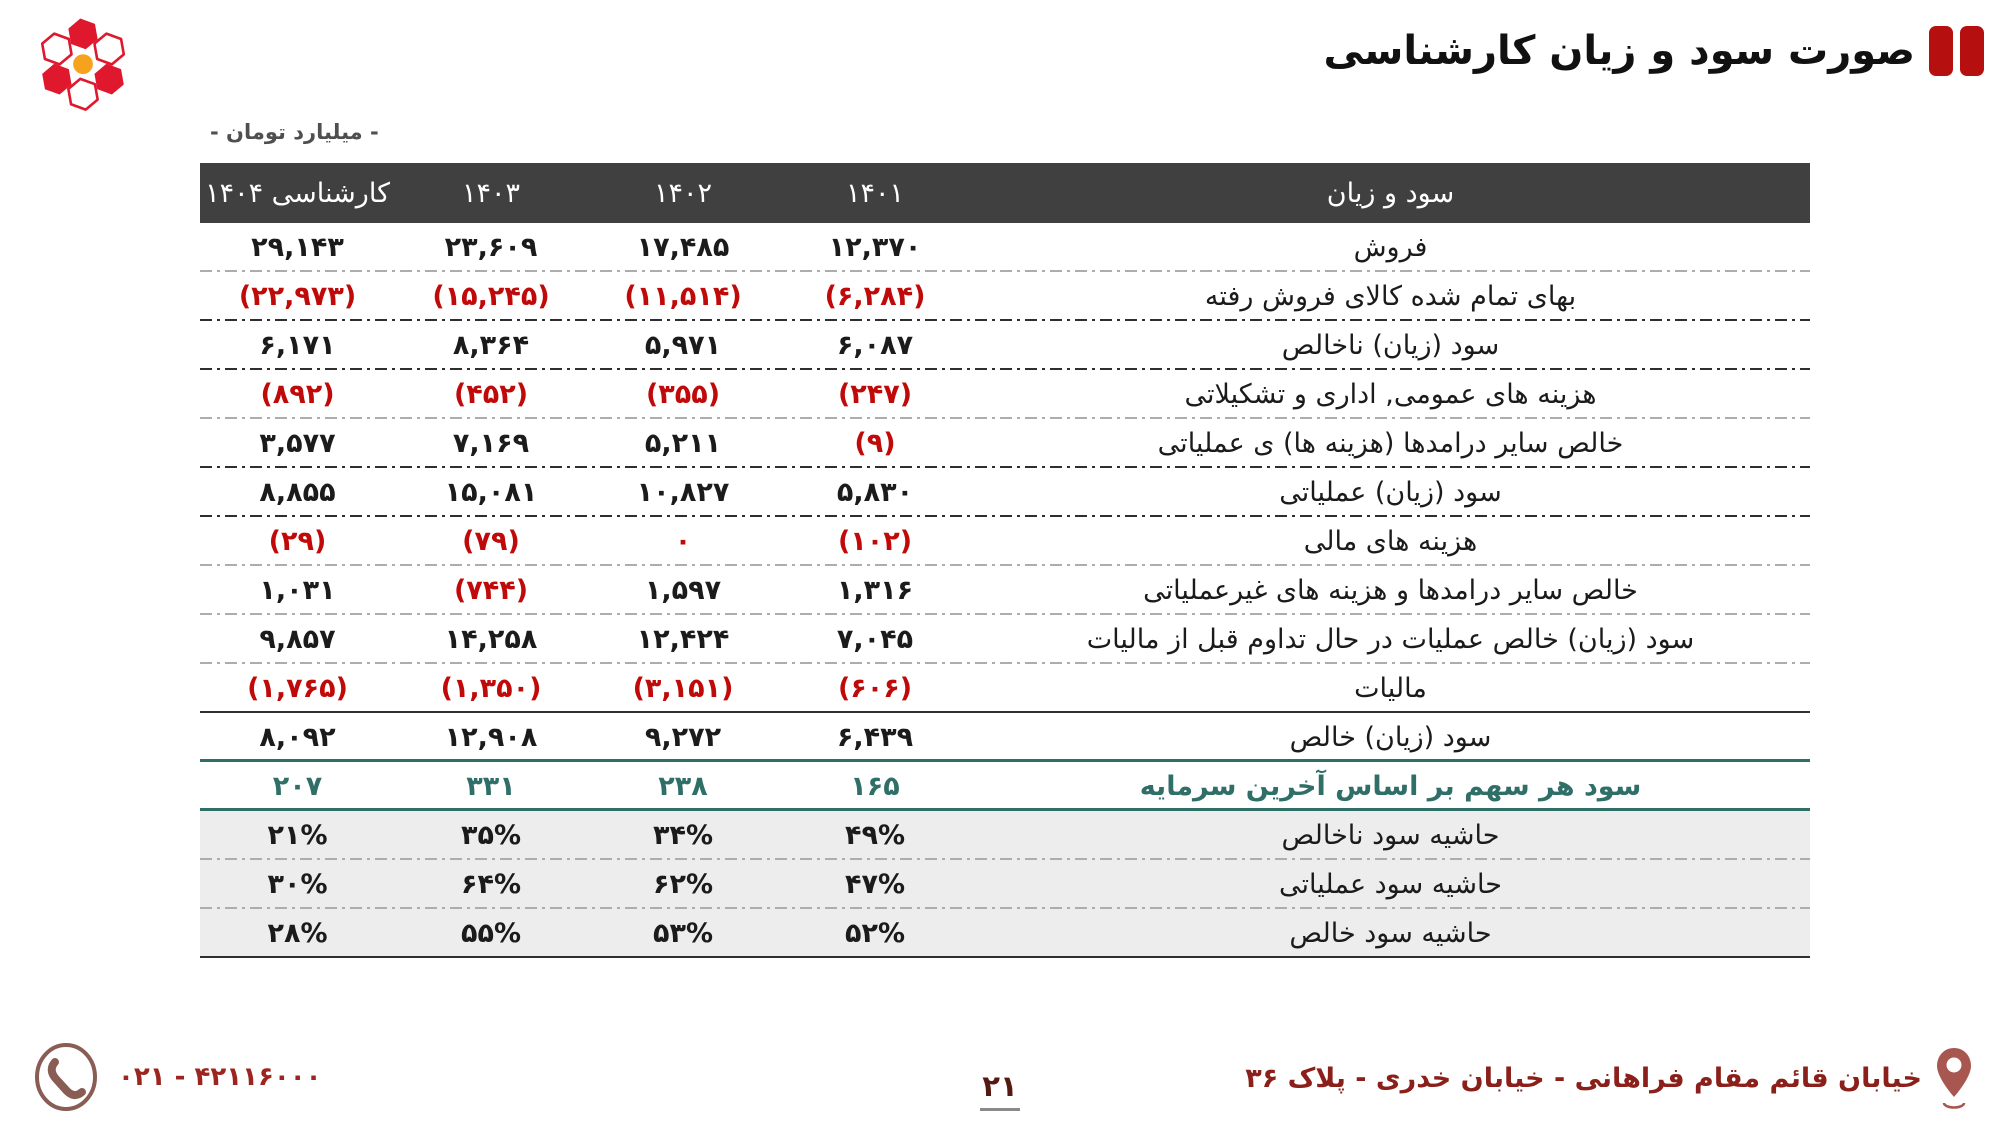 Image resolution: width=2000 pixels, height=1125 pixels. What do you see at coordinates (683, 786) in the screenshot?
I see `value-1402: ۲۳۸` at bounding box center [683, 786].